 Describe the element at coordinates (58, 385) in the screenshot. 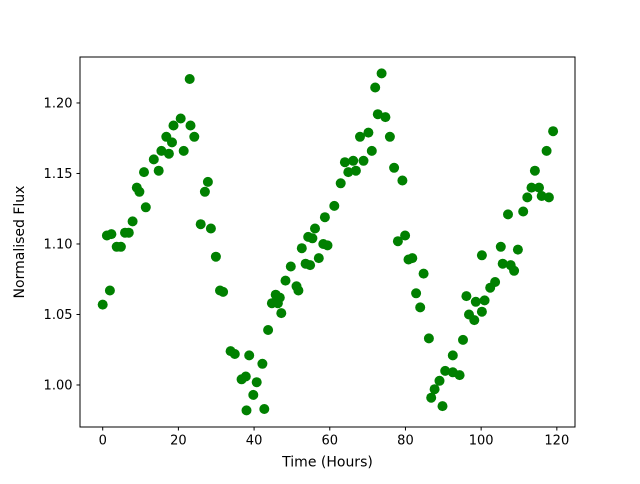

I see `y-tick-label: 1.00` at that location.